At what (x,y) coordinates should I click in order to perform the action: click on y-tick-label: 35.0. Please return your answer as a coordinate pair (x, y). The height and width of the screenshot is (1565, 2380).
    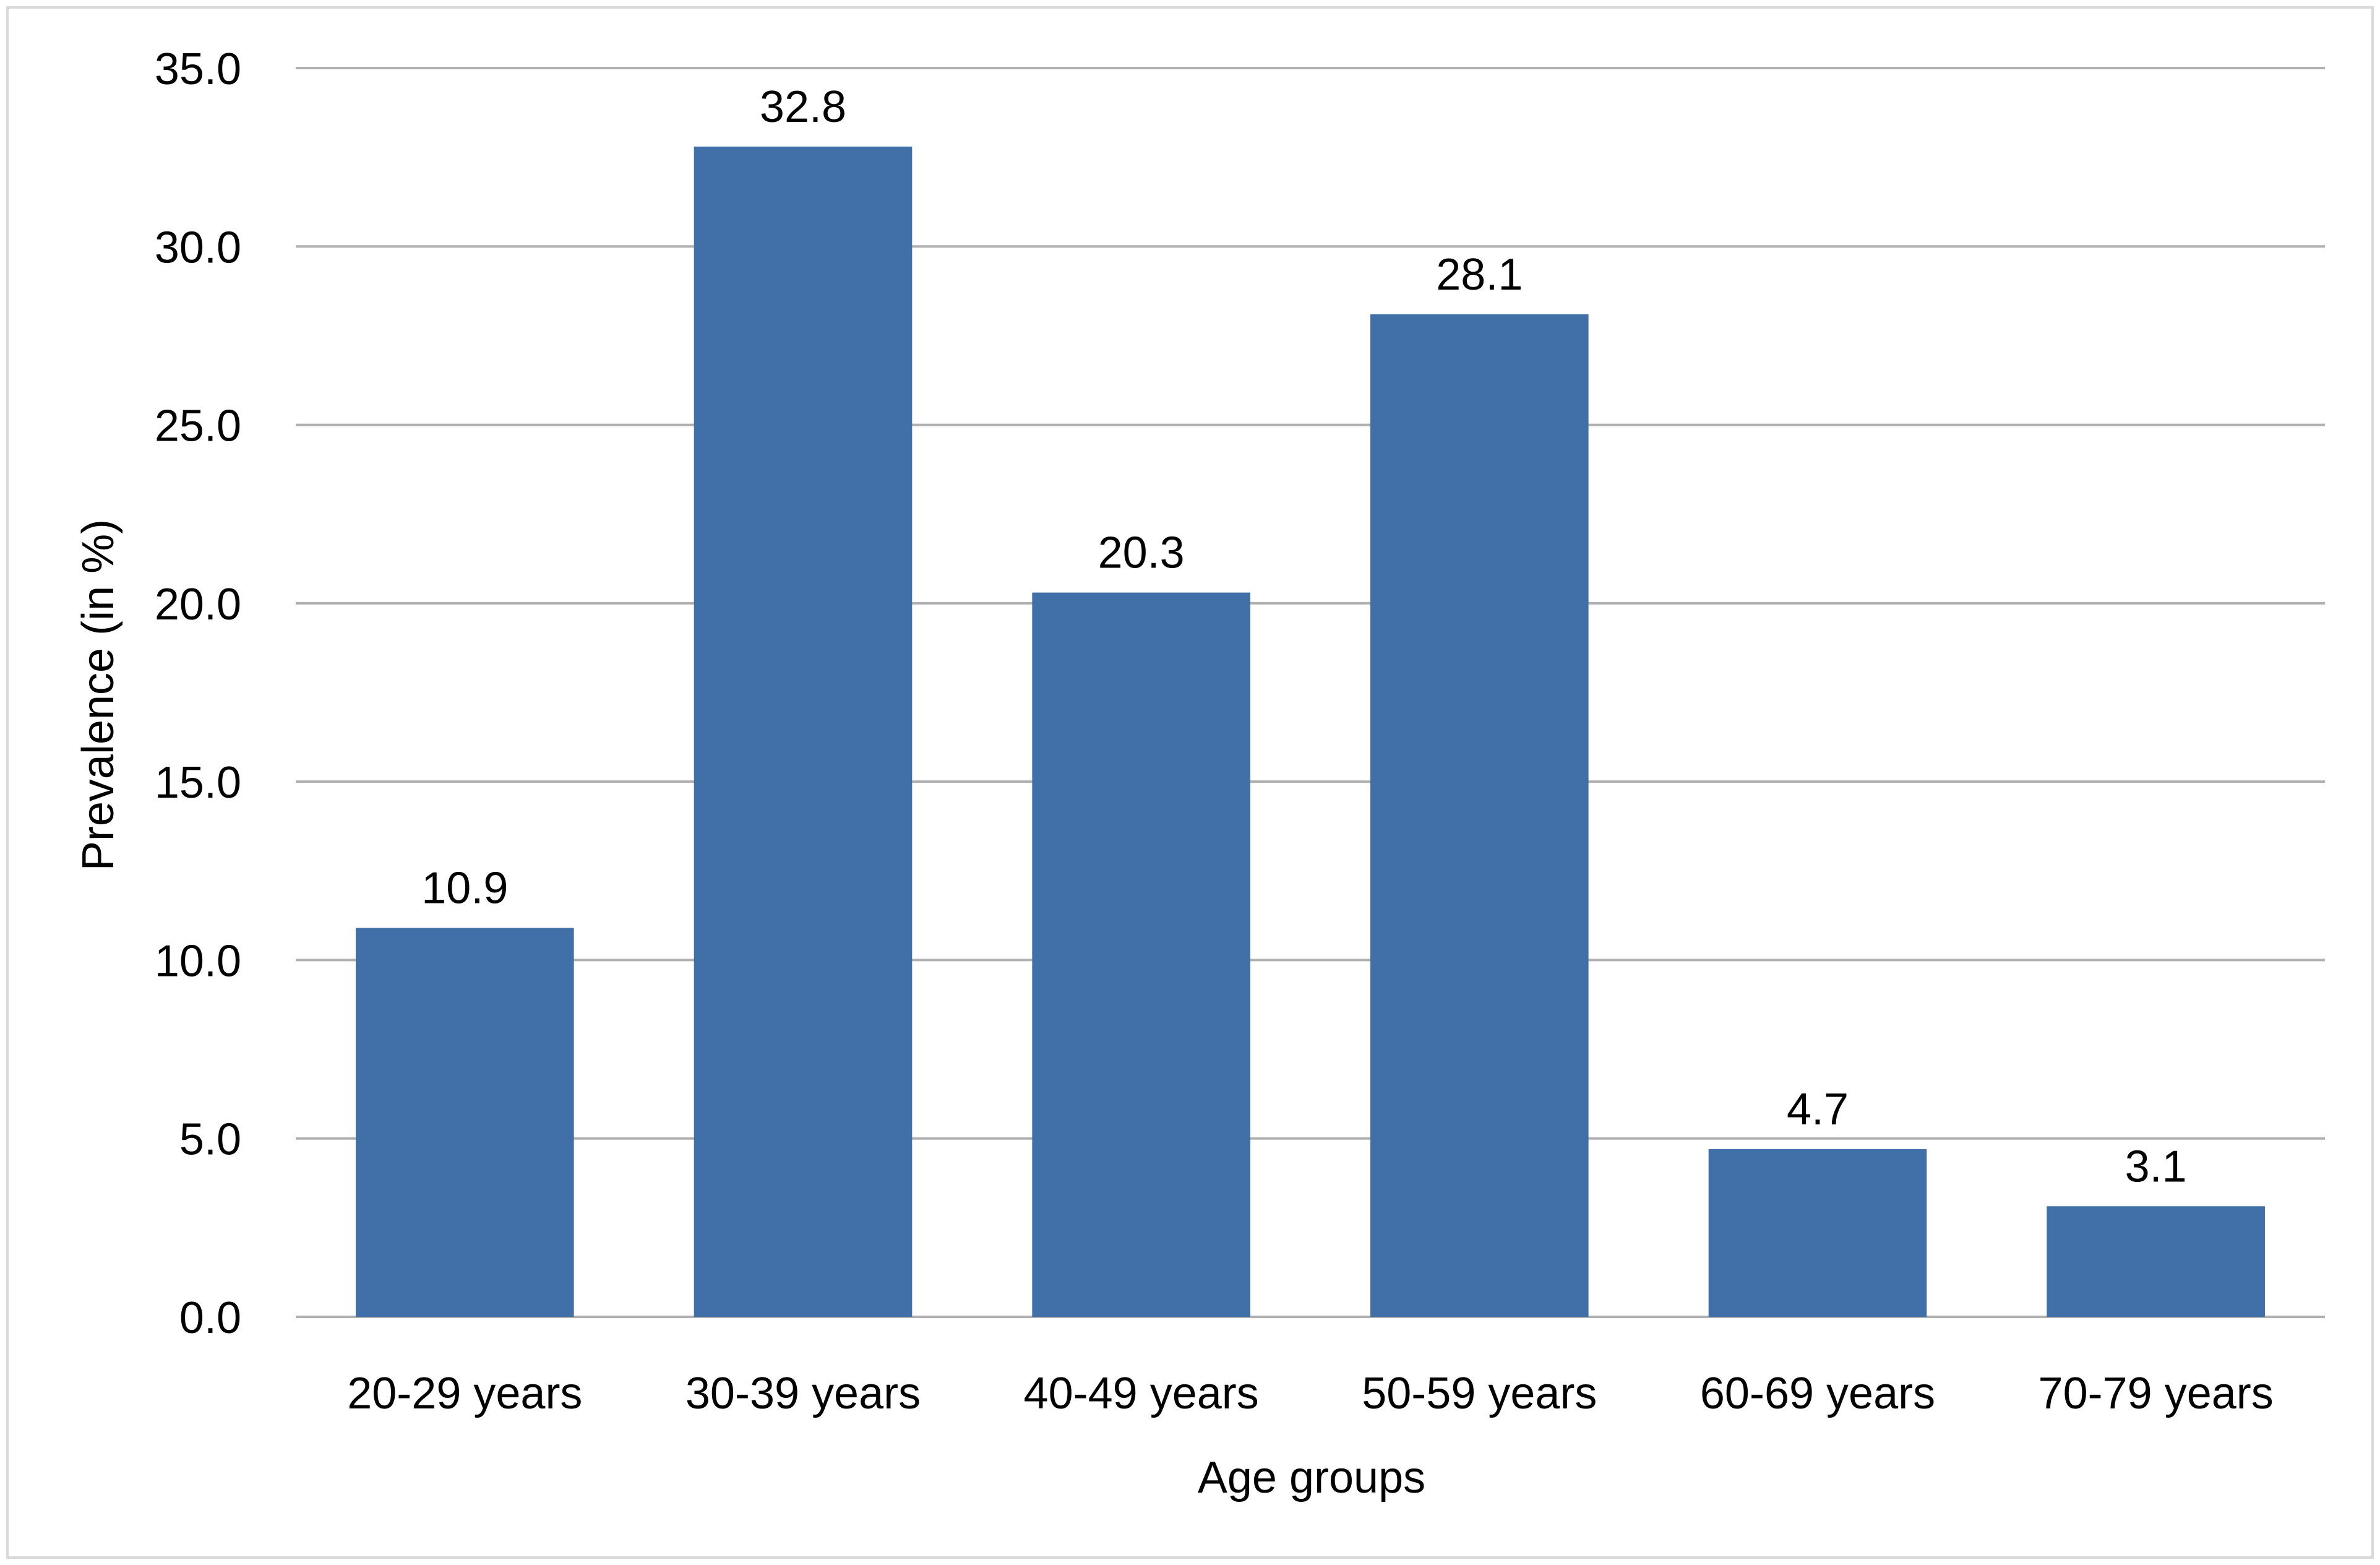
    Looking at the image, I should click on (198, 69).